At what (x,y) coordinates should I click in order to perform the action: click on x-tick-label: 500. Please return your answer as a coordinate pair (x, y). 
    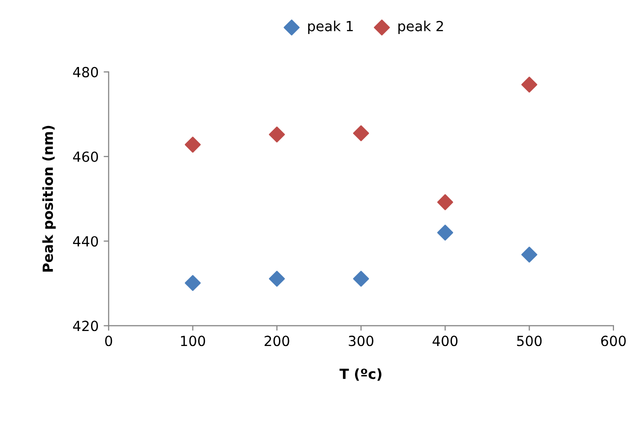
    Looking at the image, I should click on (529, 341).